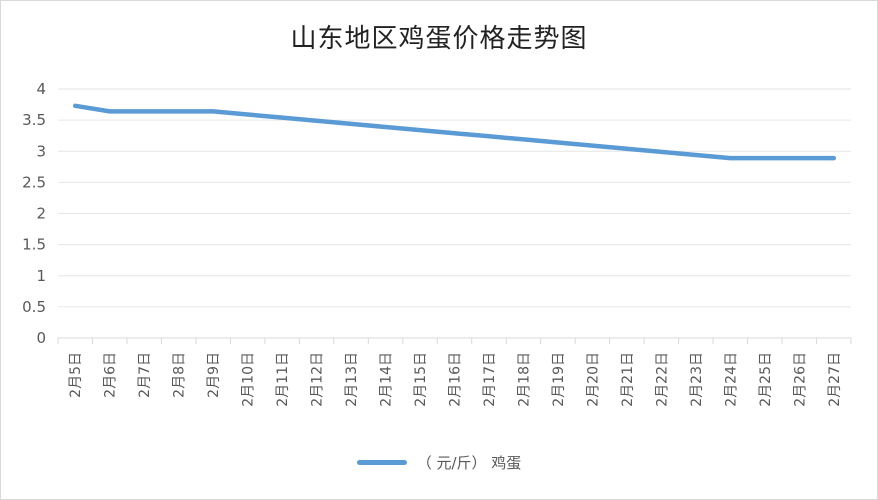 The height and width of the screenshot is (500, 878). I want to click on x-tick-label: 2月5日, so click(76, 375).